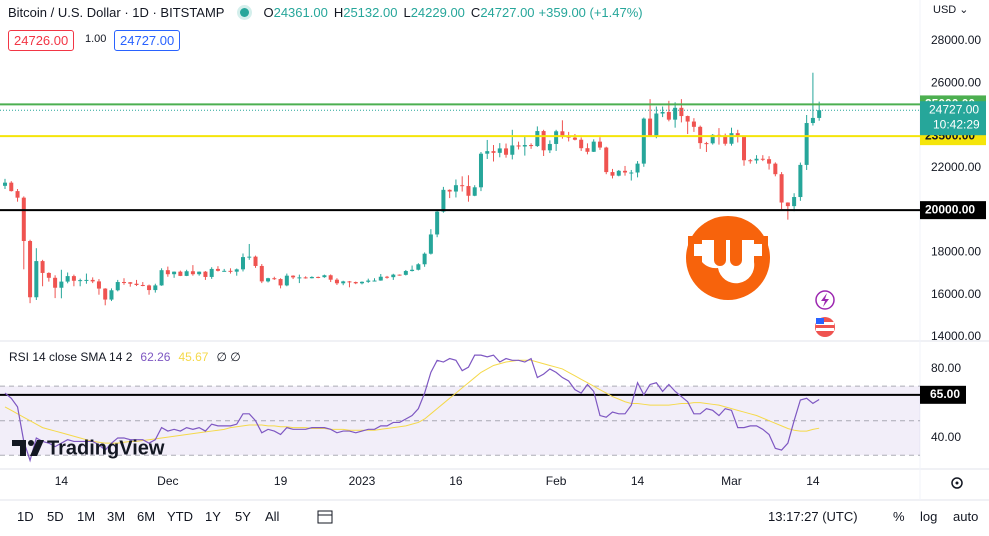 The image size is (989, 536). Describe the element at coordinates (956, 252) in the screenshot. I see `y-tick-label: 18000.00` at that location.